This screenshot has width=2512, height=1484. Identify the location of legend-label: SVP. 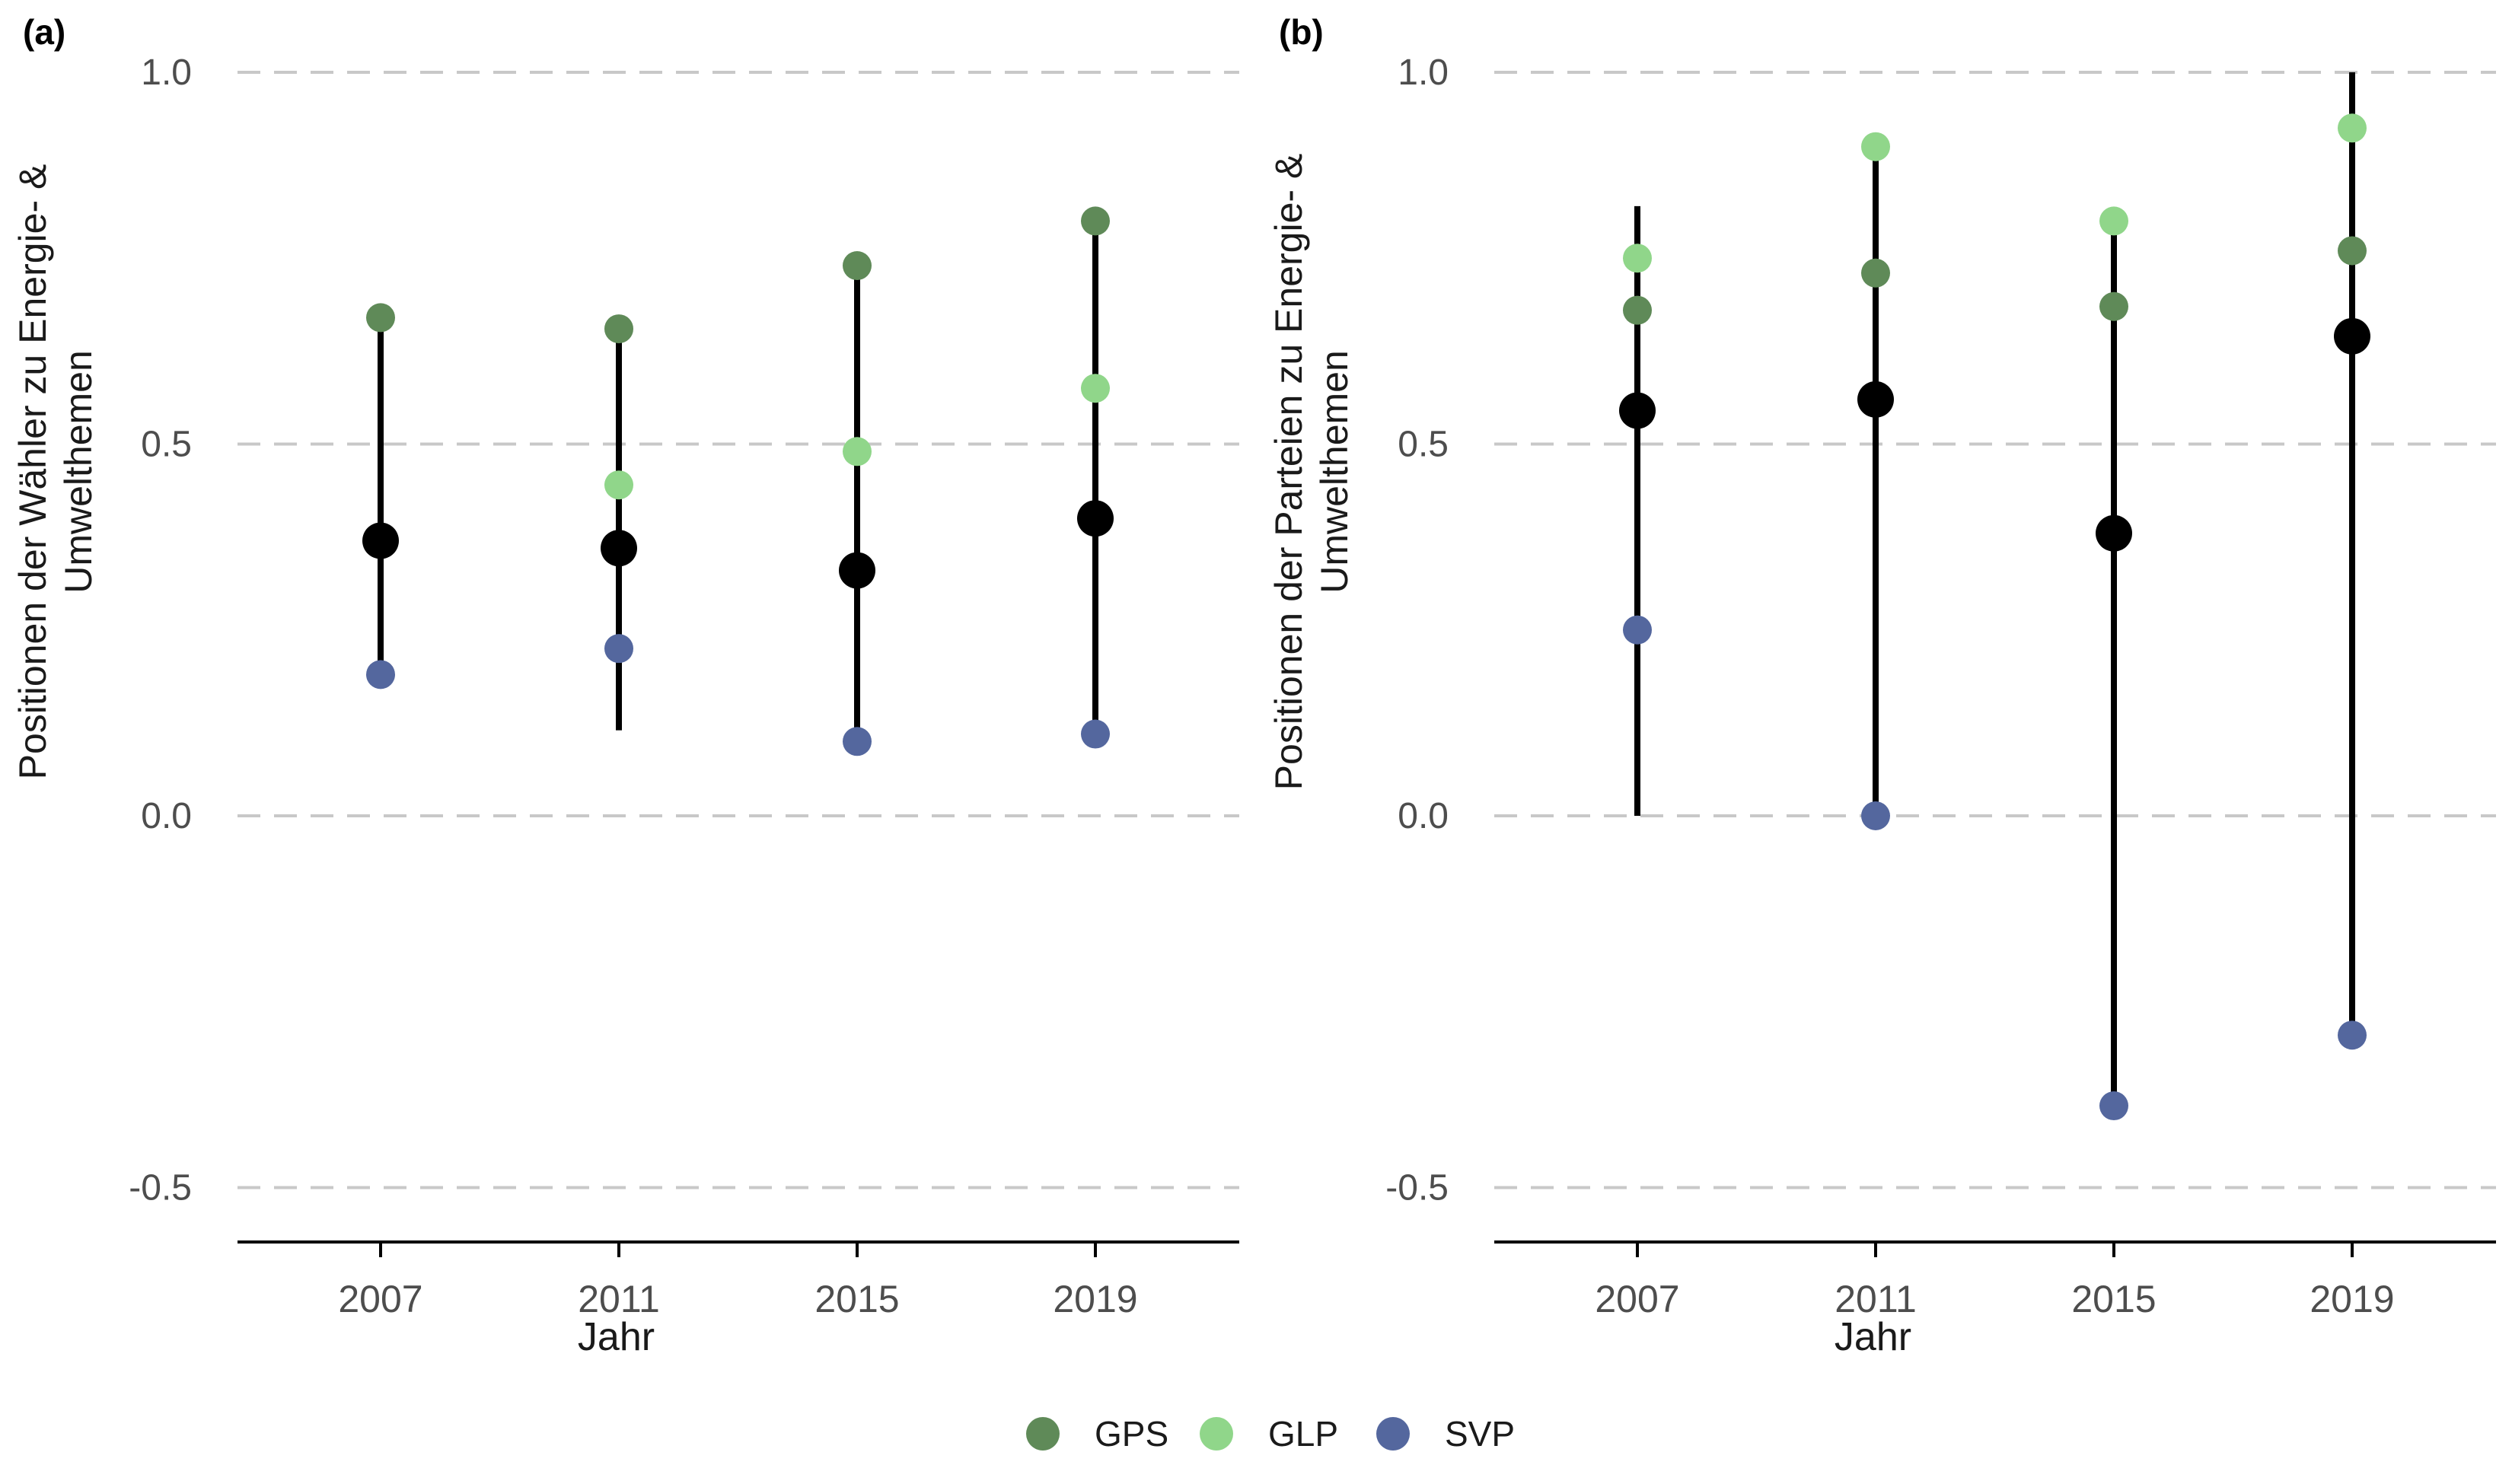
(1480, 1434).